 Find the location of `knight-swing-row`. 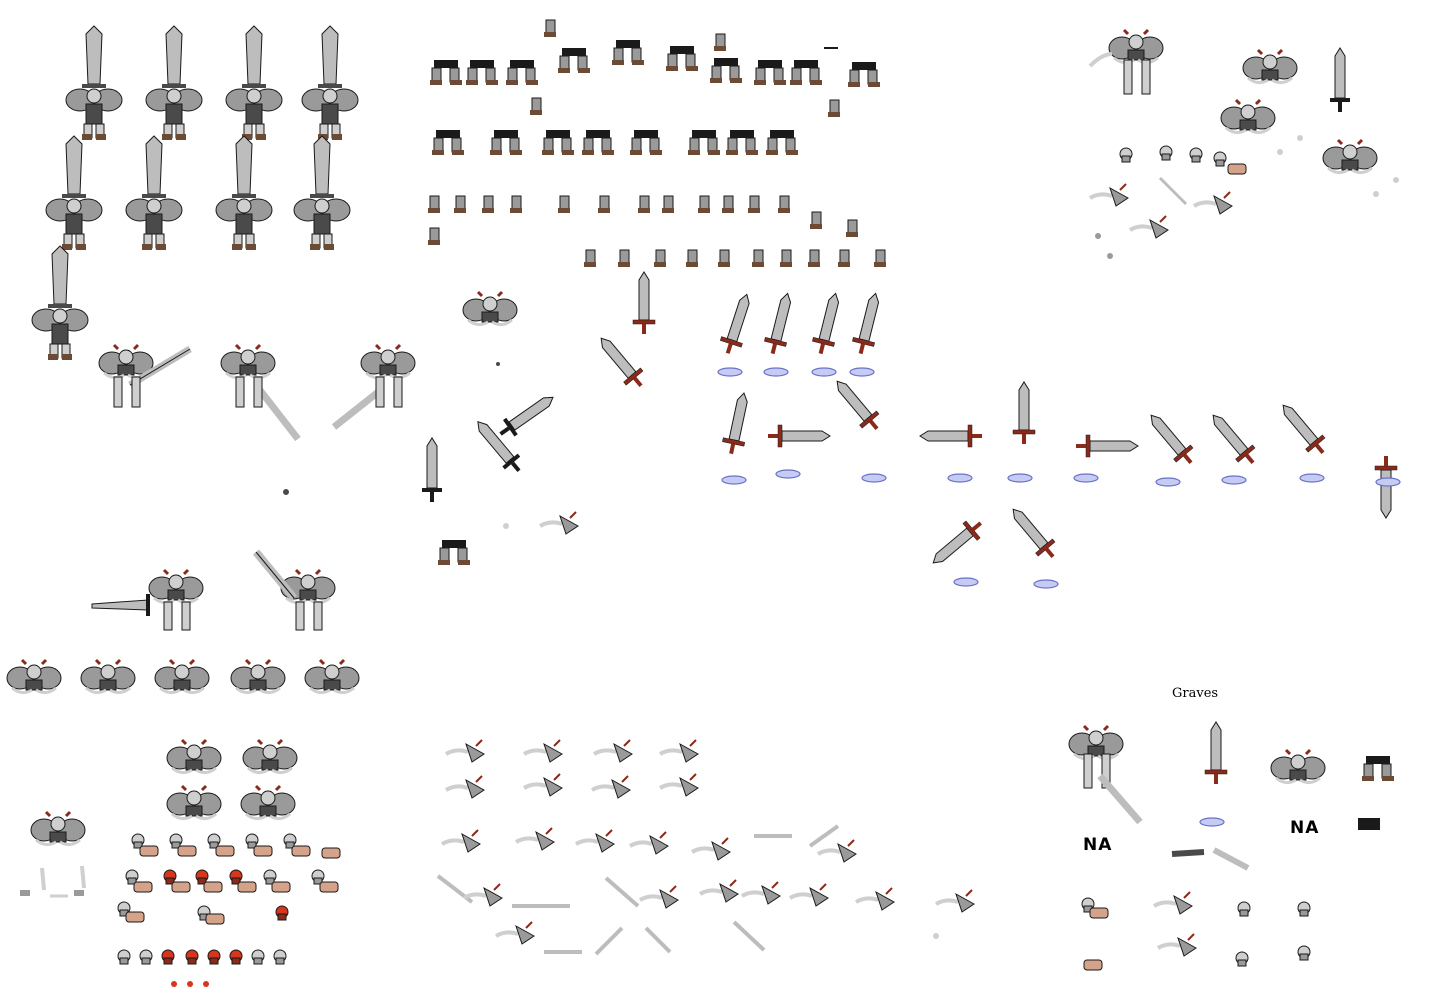

knight-swing-row is located at coordinates (257, 392).